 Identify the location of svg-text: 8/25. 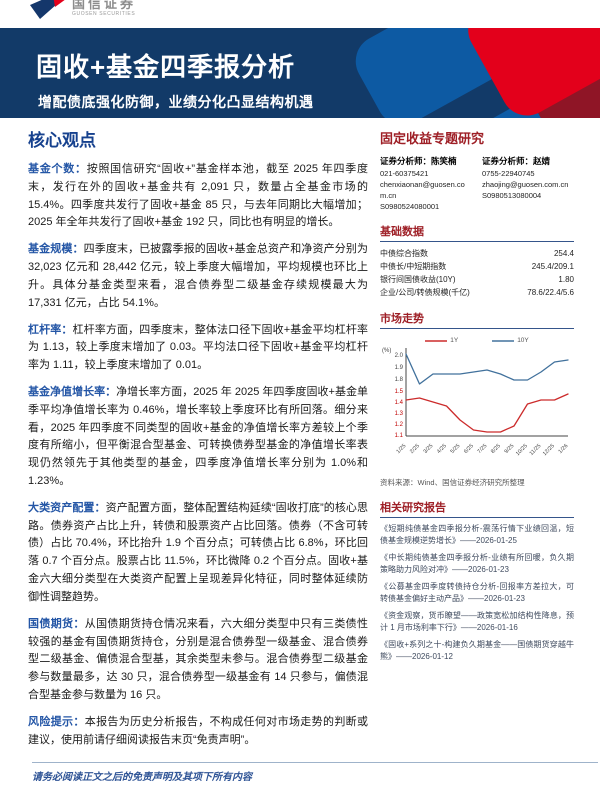
(496, 449).